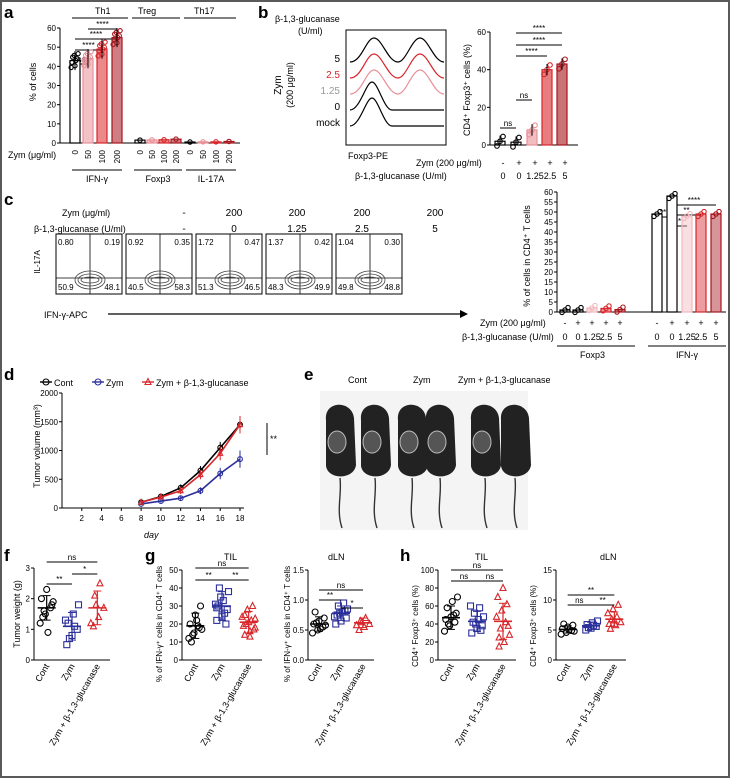 The image size is (730, 778). What do you see at coordinates (28, 568) in the screenshot?
I see `y-tick-label: 3` at bounding box center [28, 568].